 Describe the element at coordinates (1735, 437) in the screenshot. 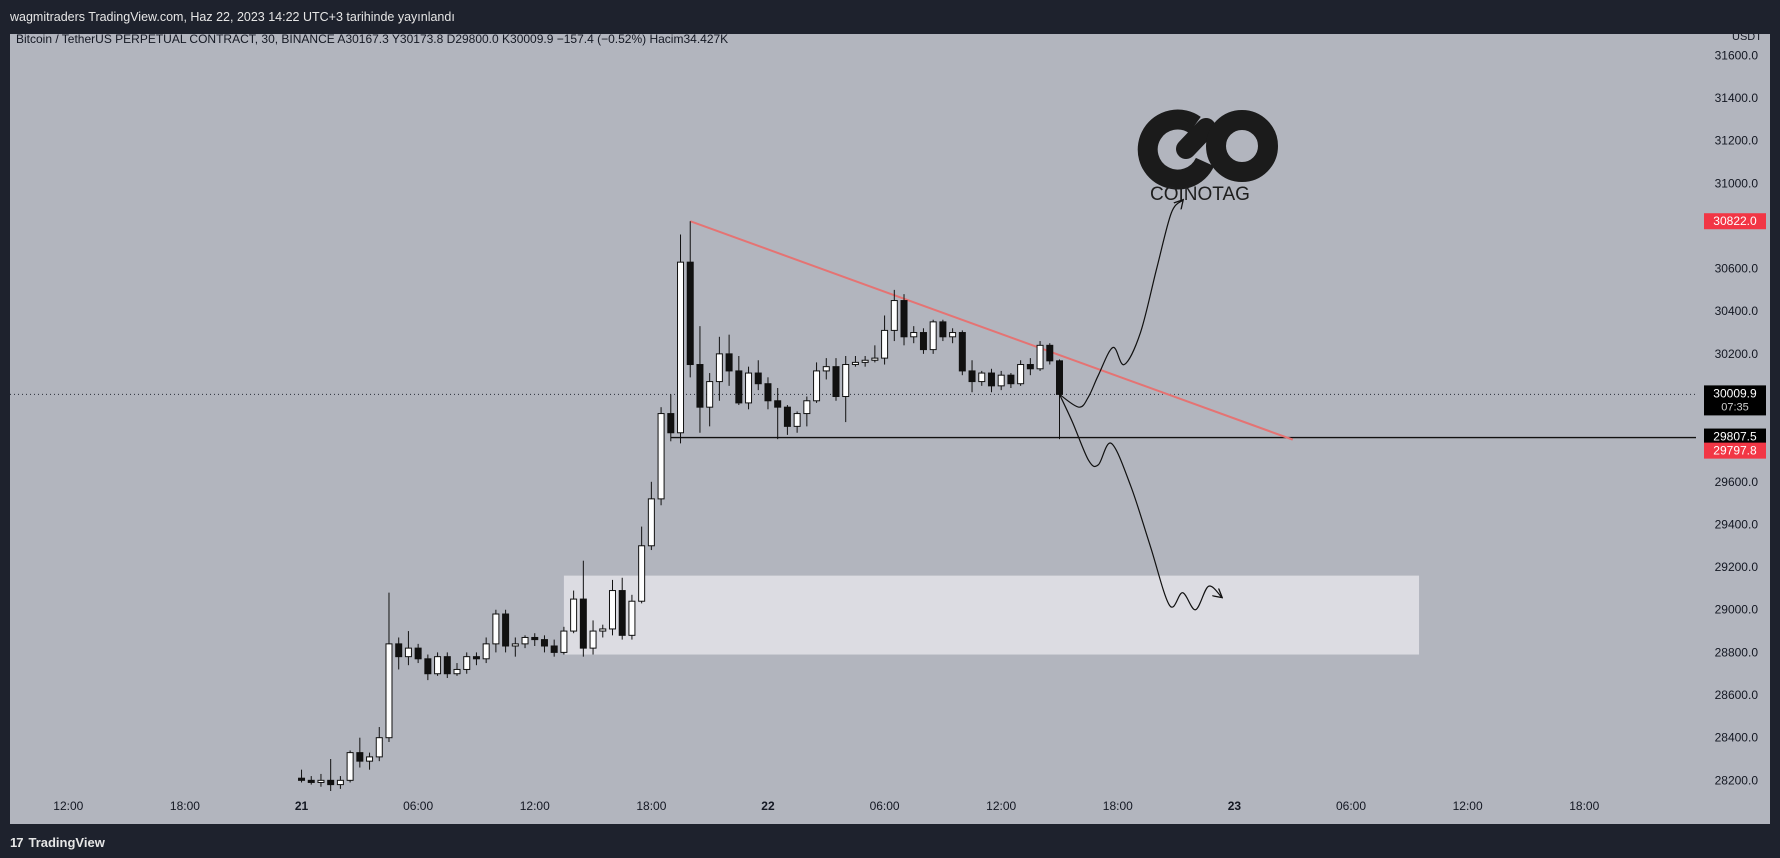

I see `price-label-text: 29807.5` at that location.